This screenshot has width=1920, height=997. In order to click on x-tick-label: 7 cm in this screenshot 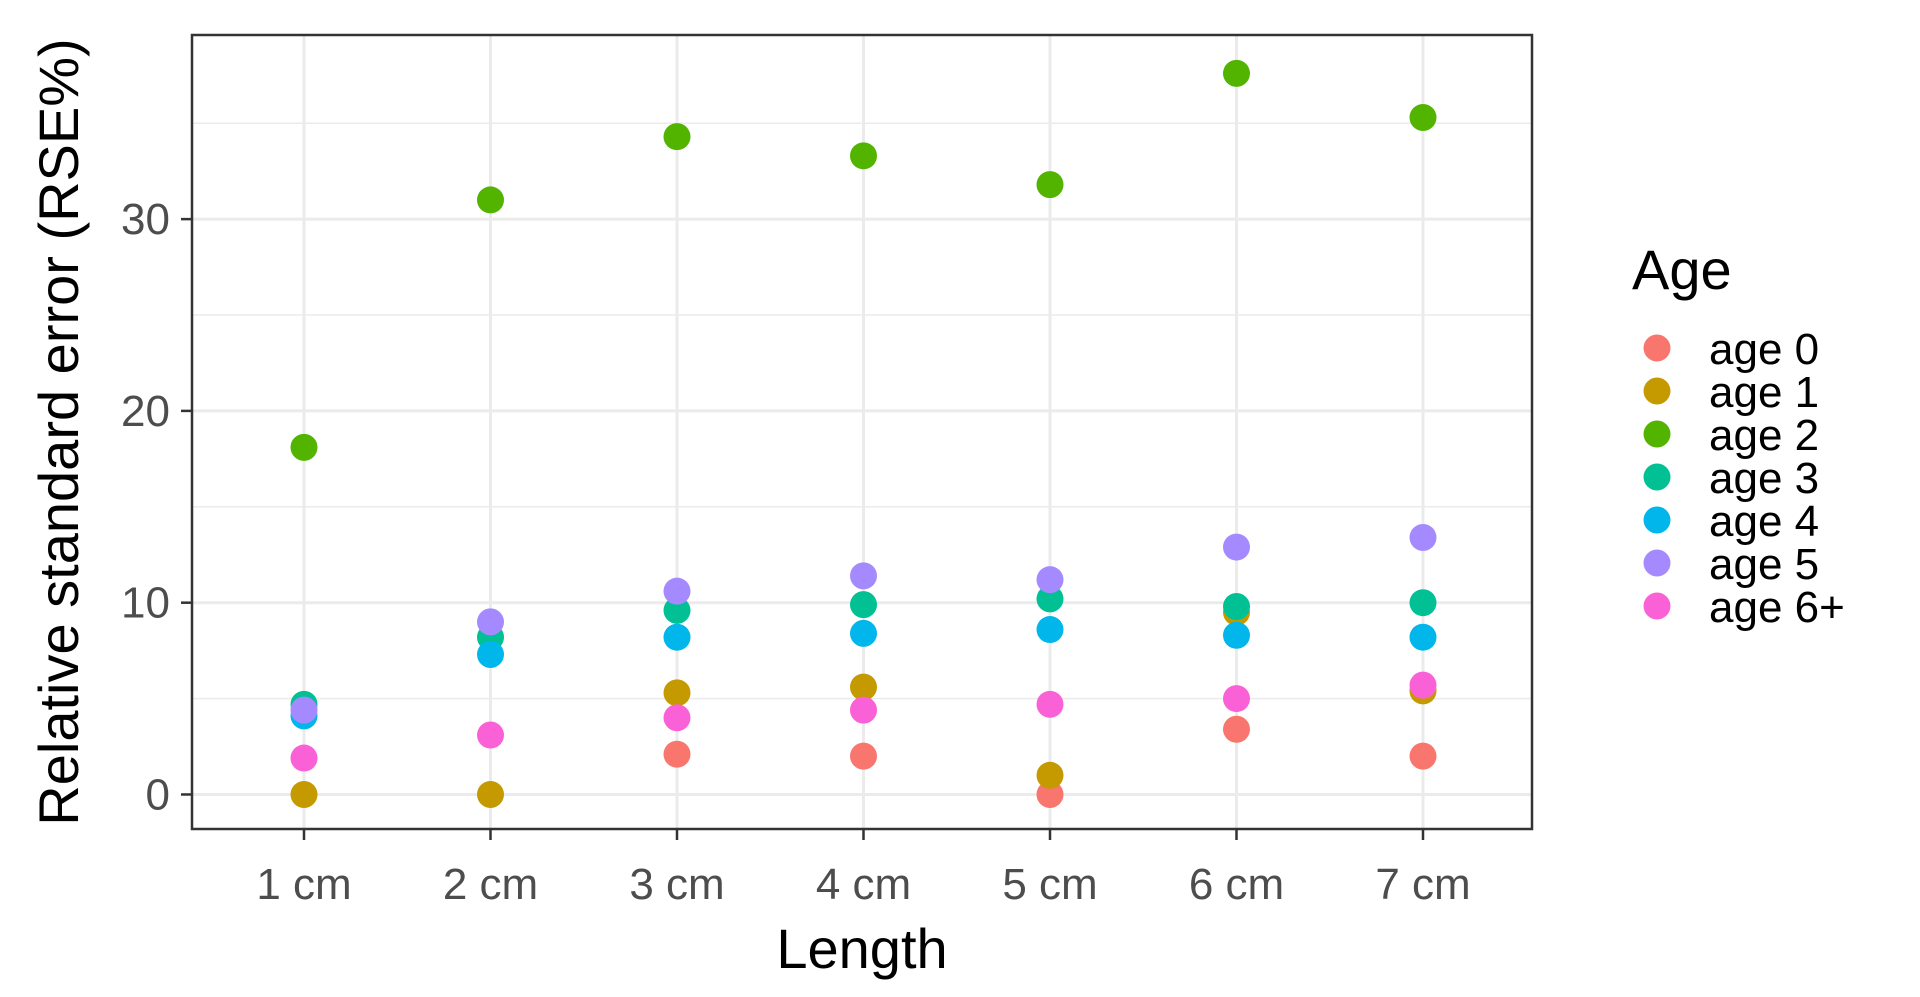, I will do `click(1422, 884)`.